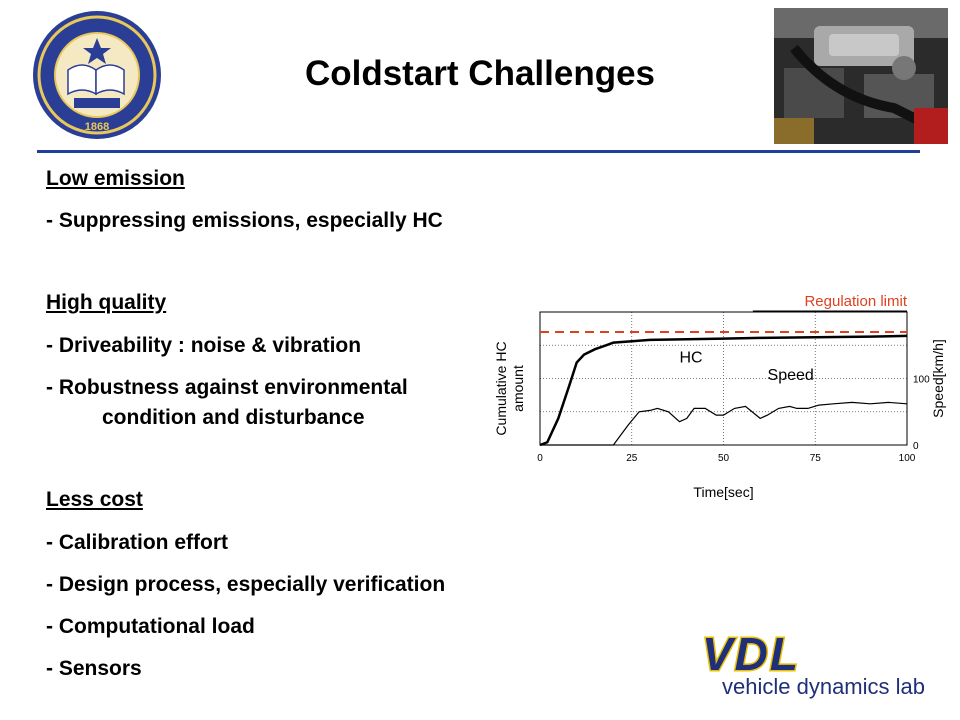  I want to click on heading-low-emission: Low emission, so click(115, 178).